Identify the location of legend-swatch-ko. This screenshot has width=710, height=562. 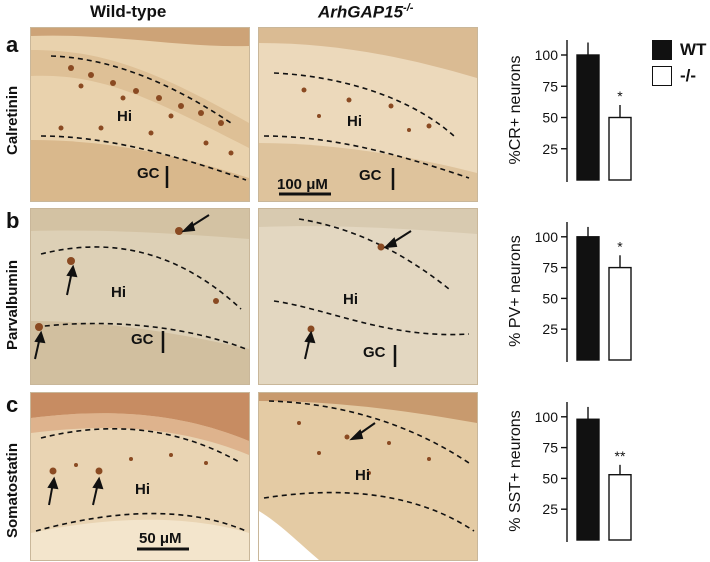
(662, 76).